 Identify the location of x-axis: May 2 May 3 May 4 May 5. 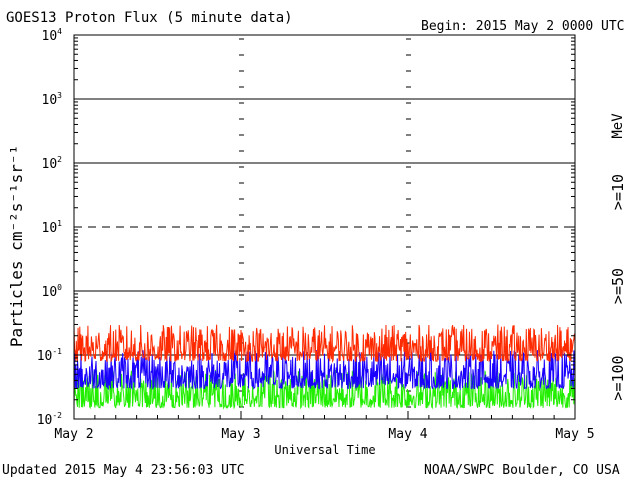
(324, 426).